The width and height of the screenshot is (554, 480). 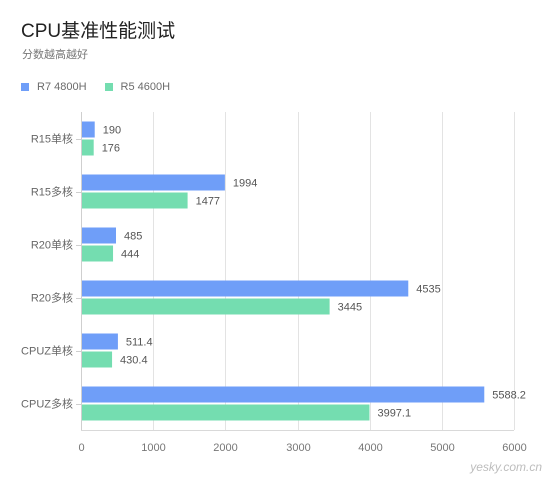 What do you see at coordinates (514, 448) in the screenshot?
I see `x-tick-label: 6000` at bounding box center [514, 448].